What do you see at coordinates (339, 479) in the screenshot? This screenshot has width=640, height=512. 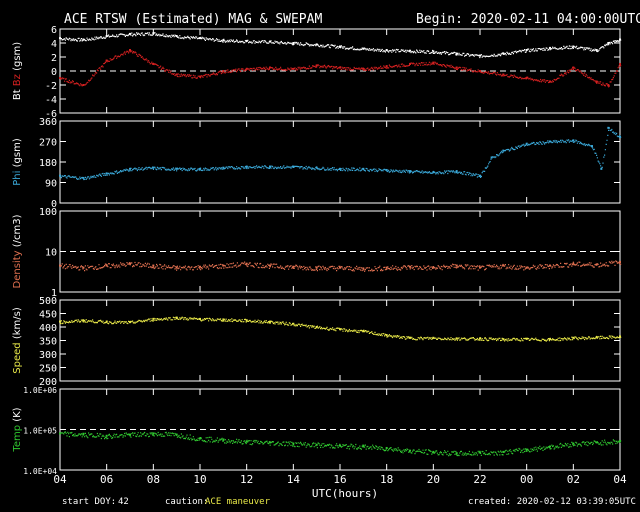 I see `x-tick-label: 16` at bounding box center [339, 479].